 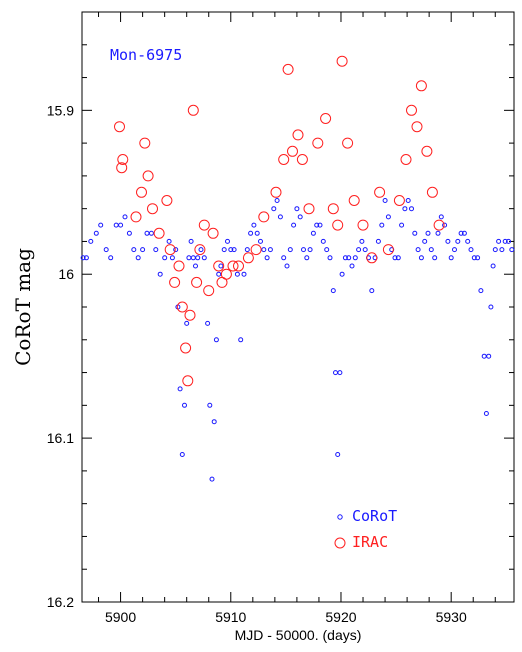 I want to click on legend-corot-label: CoRoT, so click(x=374, y=516).